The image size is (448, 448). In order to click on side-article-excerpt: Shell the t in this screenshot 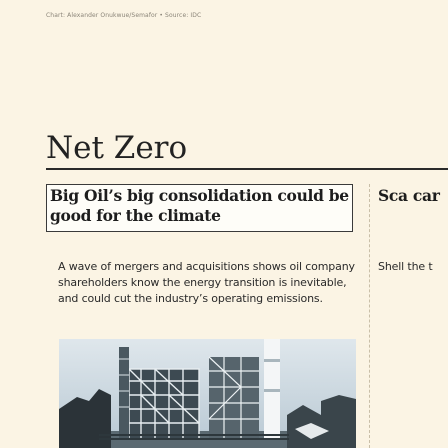, I will do `click(405, 266)`.